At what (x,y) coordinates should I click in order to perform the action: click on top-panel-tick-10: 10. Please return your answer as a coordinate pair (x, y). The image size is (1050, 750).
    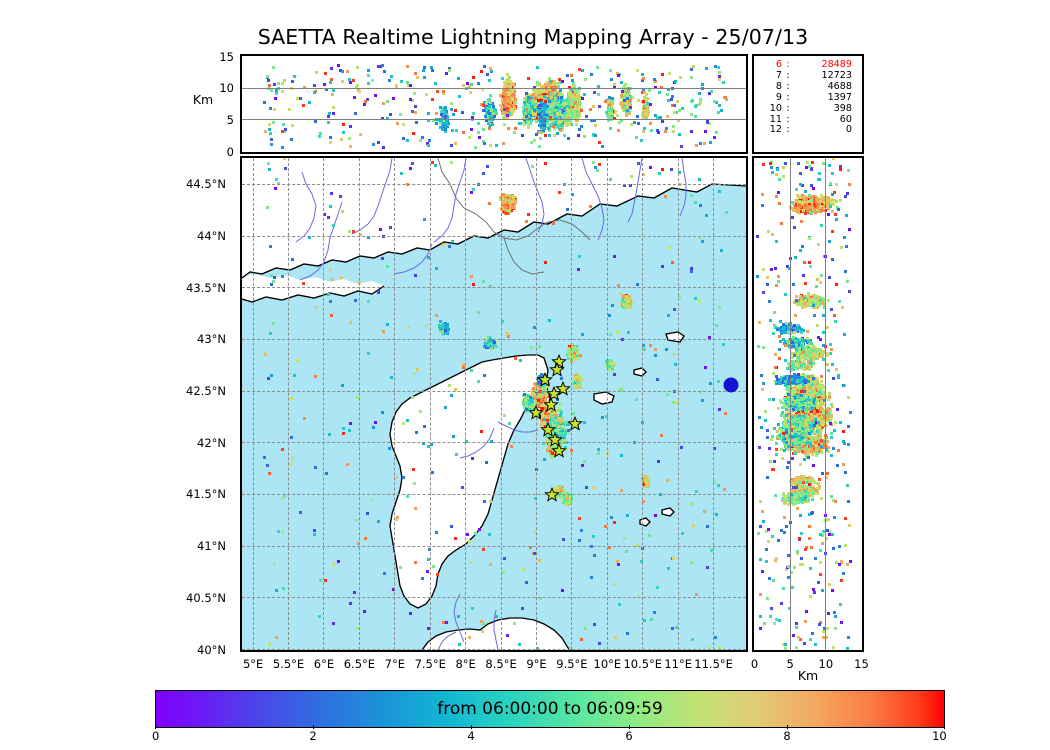
    Looking at the image, I should click on (226, 88).